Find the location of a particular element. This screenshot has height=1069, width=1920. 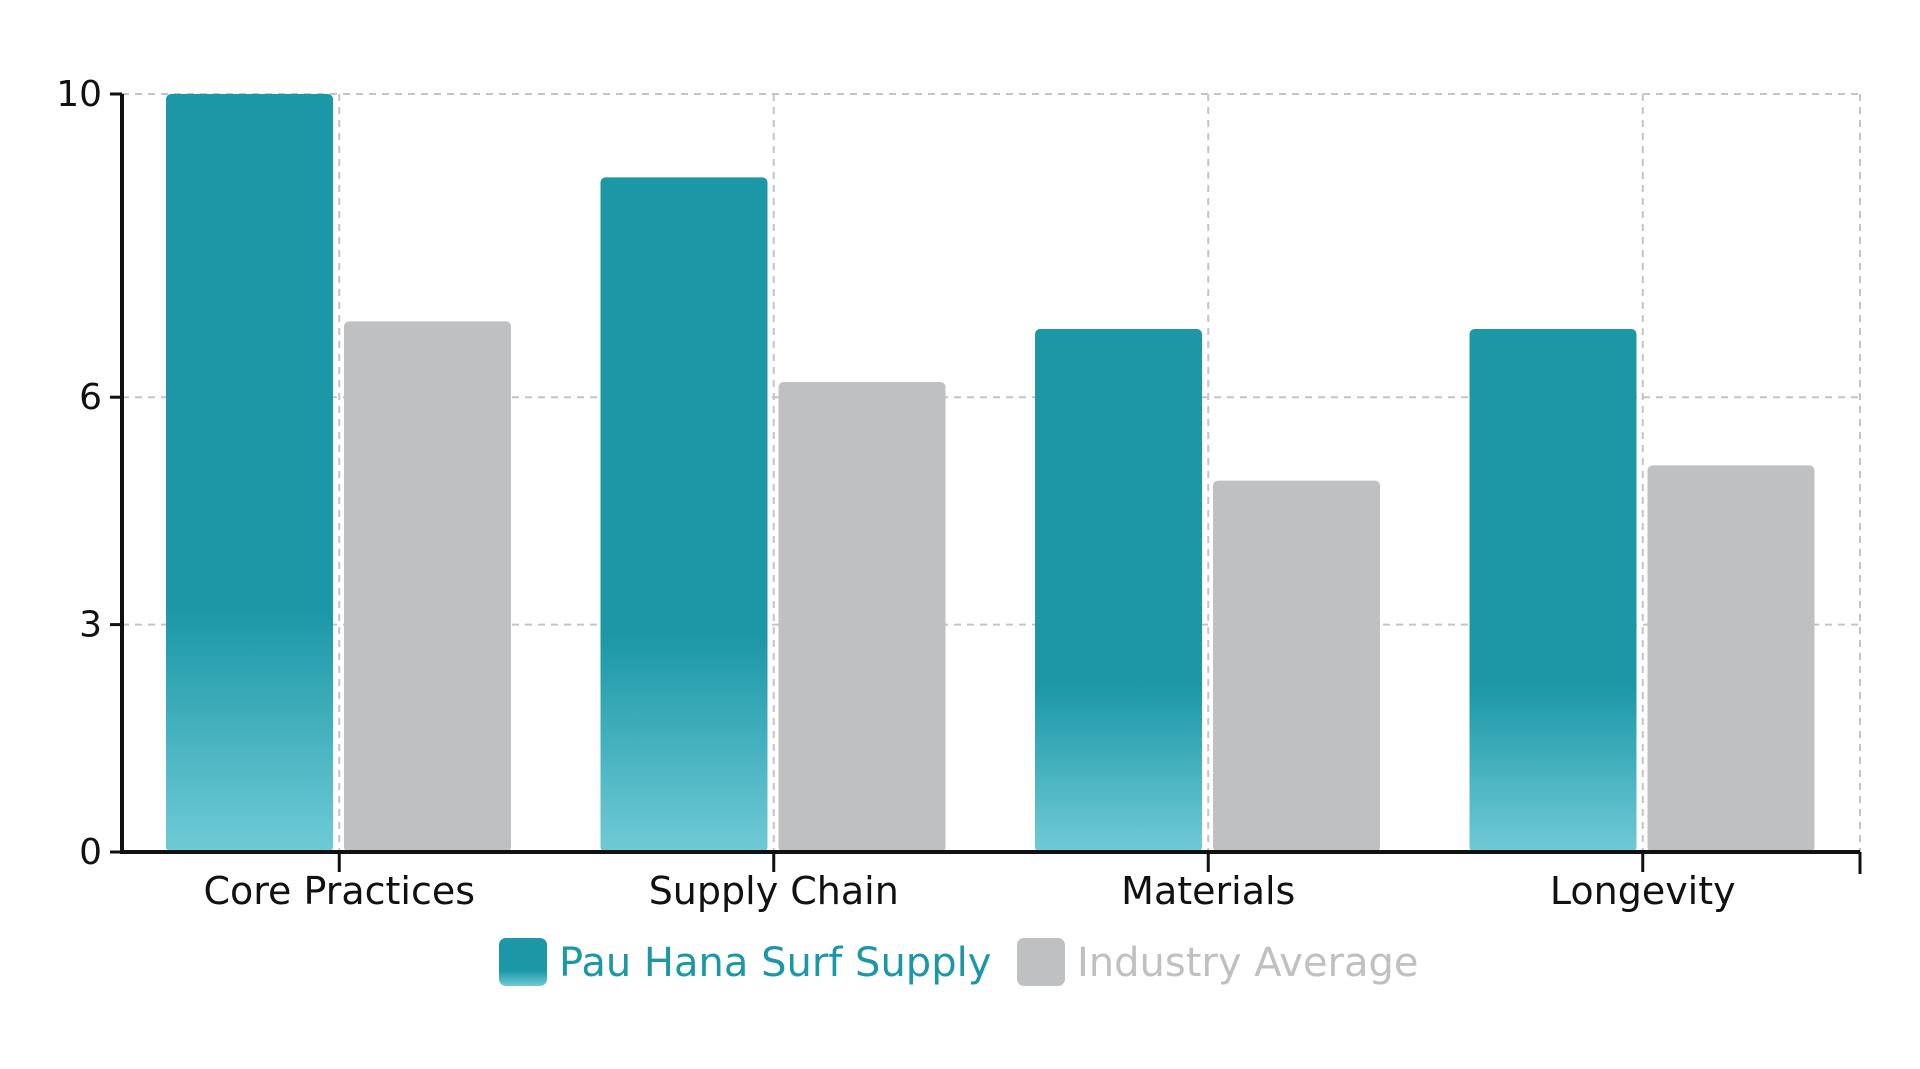

legend: Pau Hana Surf Supply Industry Average is located at coordinates (959, 962).